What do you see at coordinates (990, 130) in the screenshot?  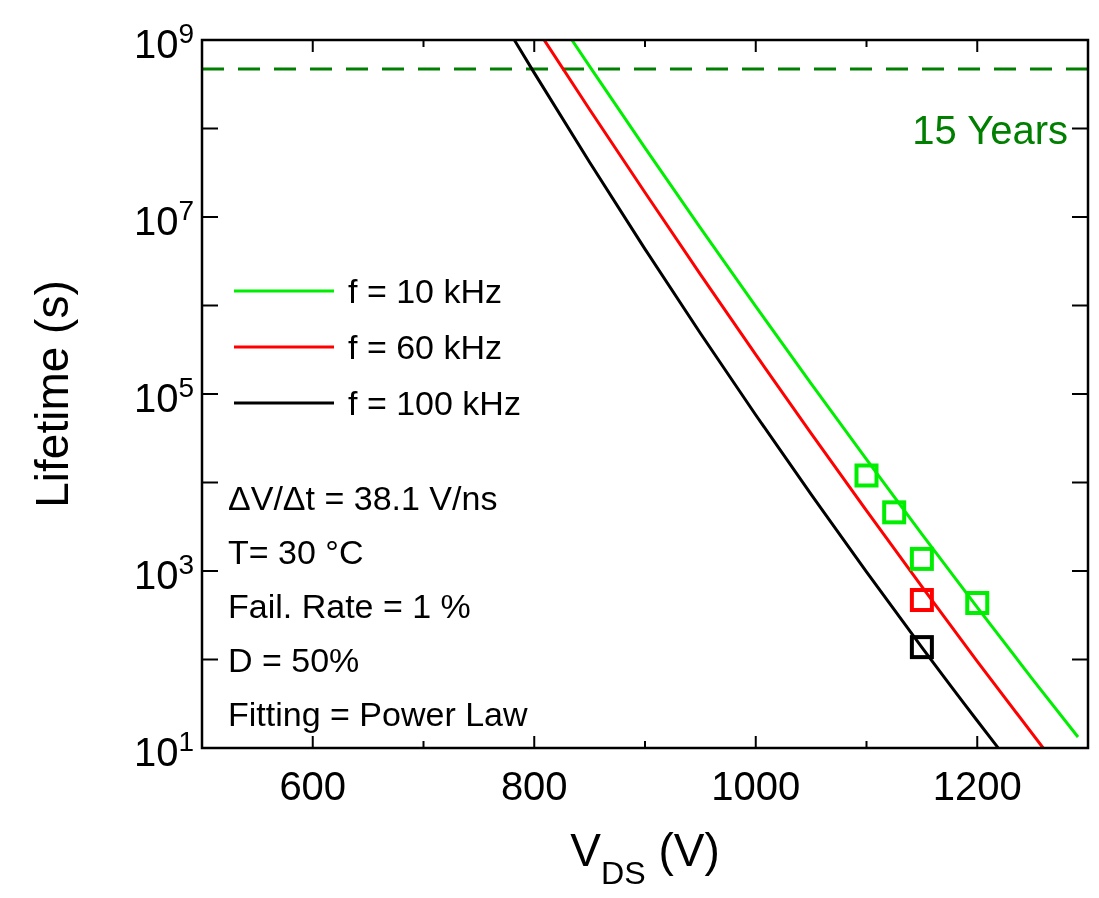 I see `ref-line-label: 15 Years` at bounding box center [990, 130].